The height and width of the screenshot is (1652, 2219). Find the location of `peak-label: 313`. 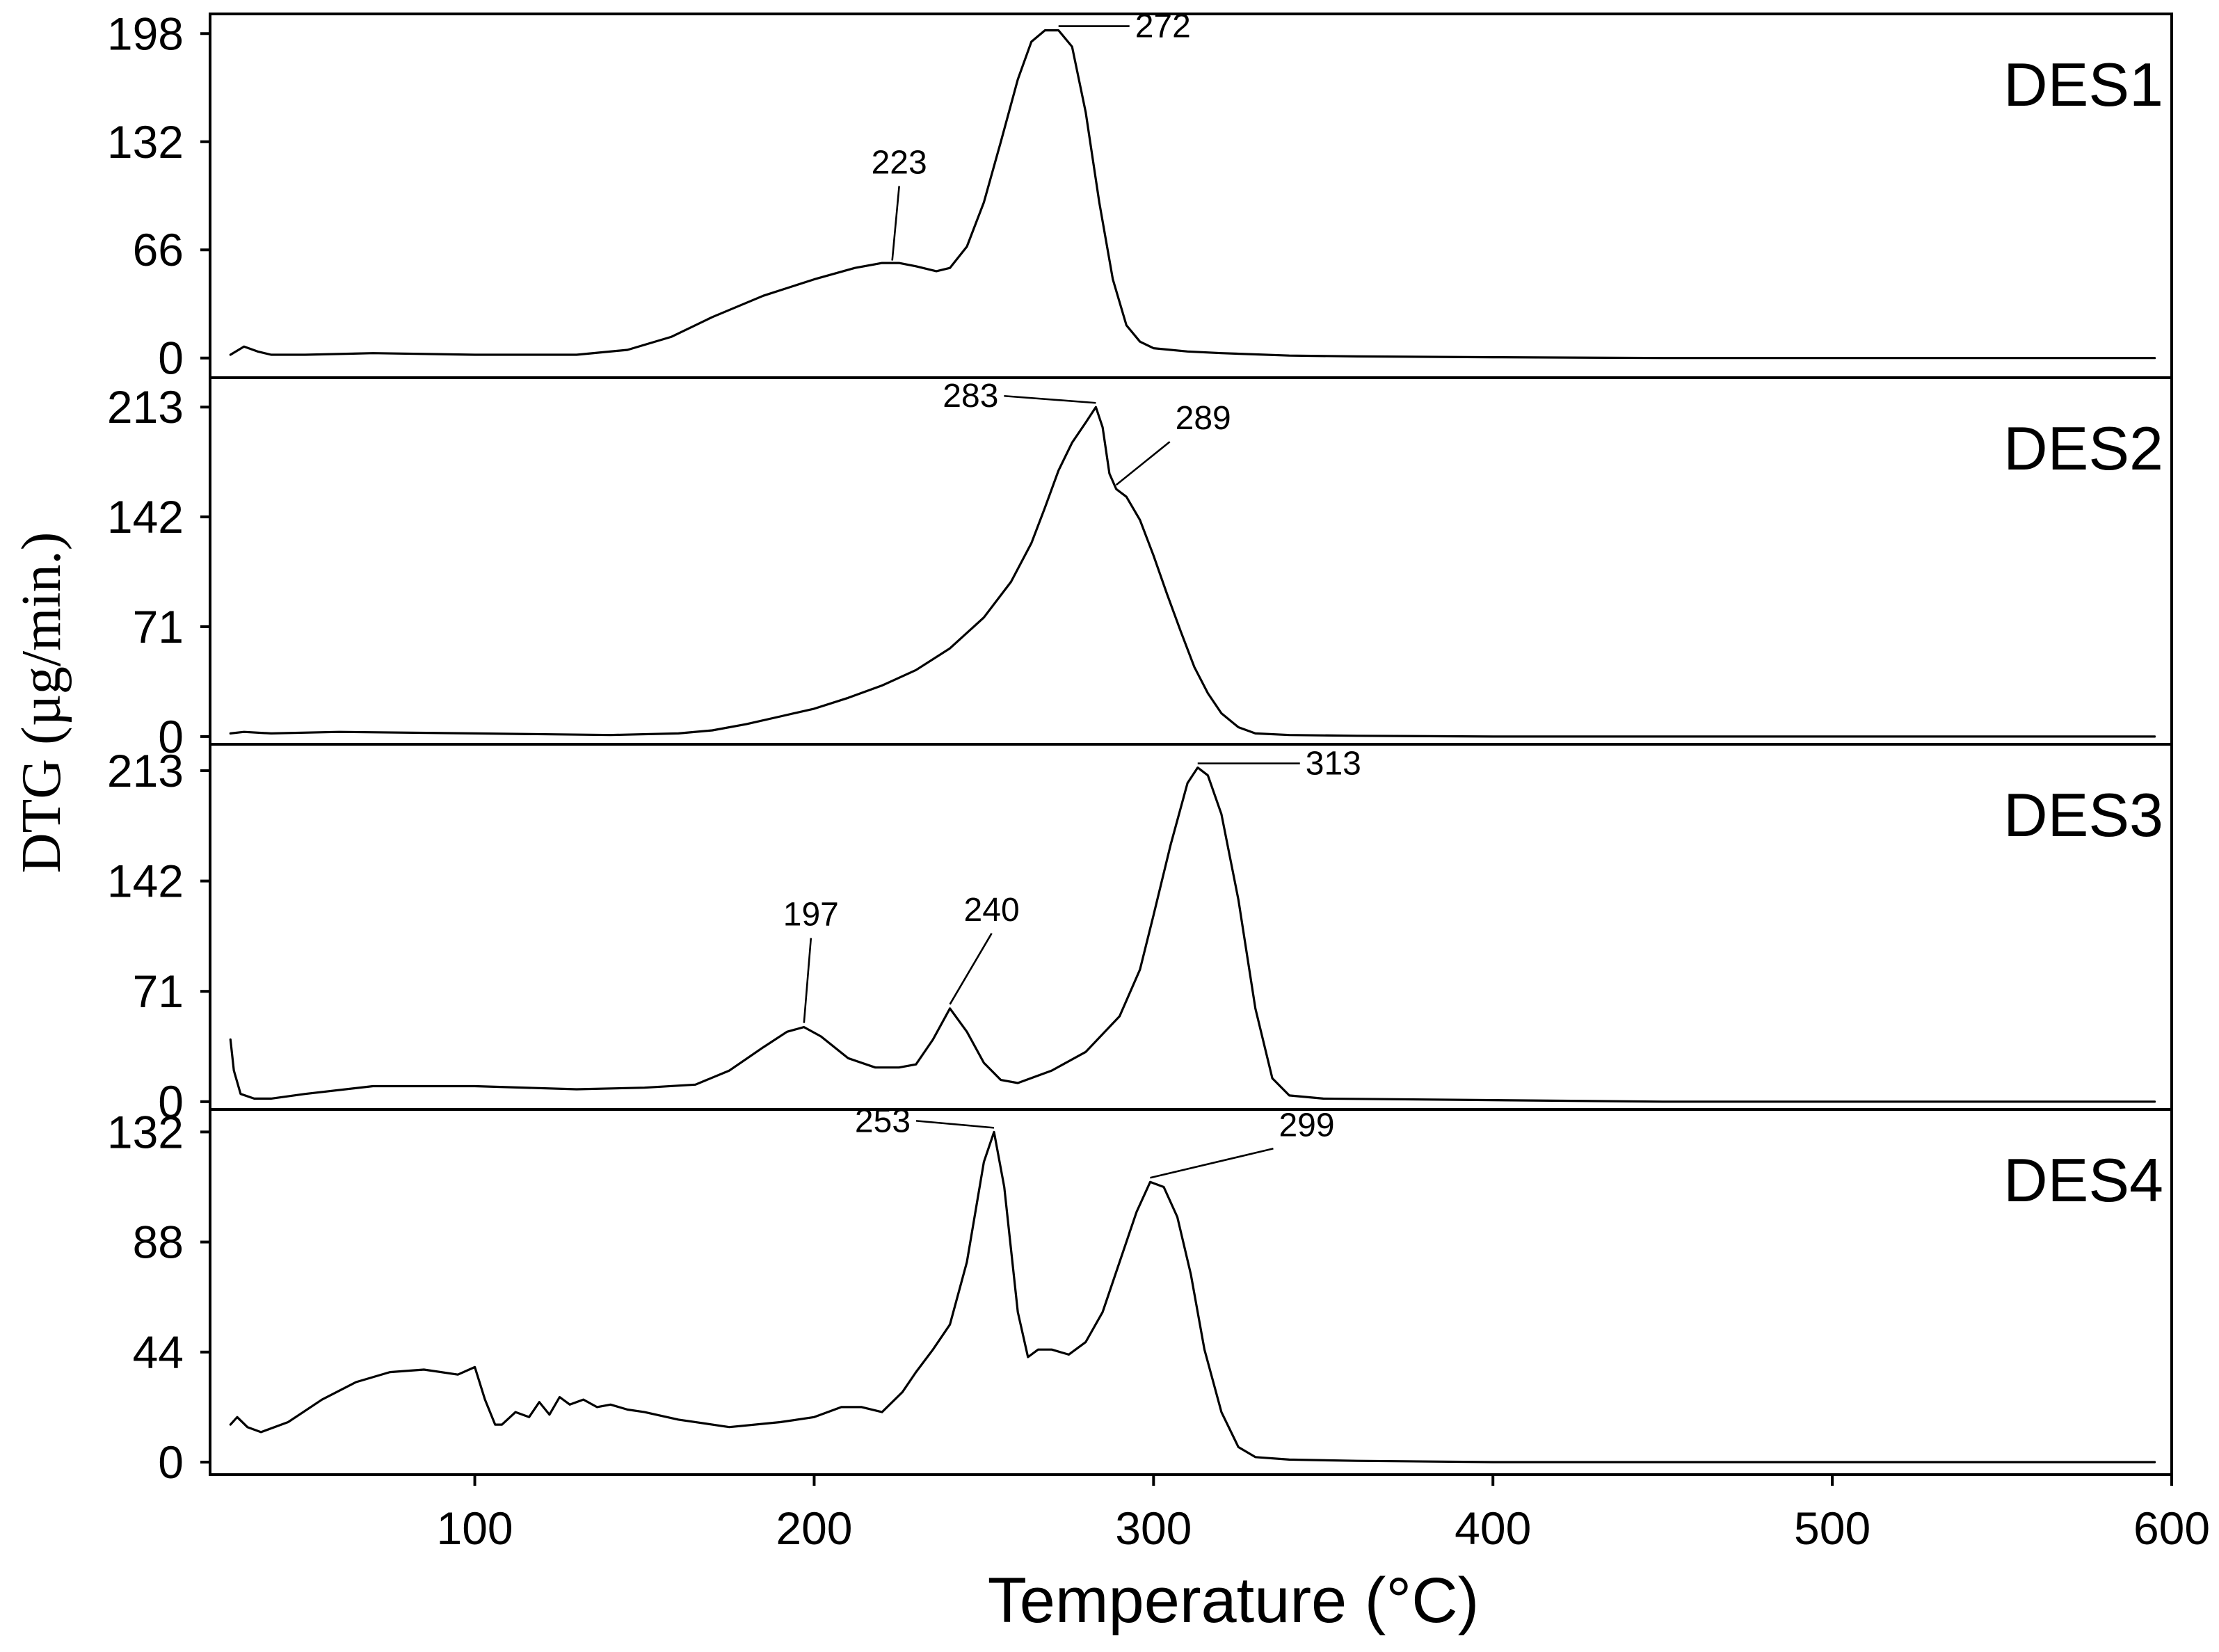

peak-label: 313 is located at coordinates (1333, 764).